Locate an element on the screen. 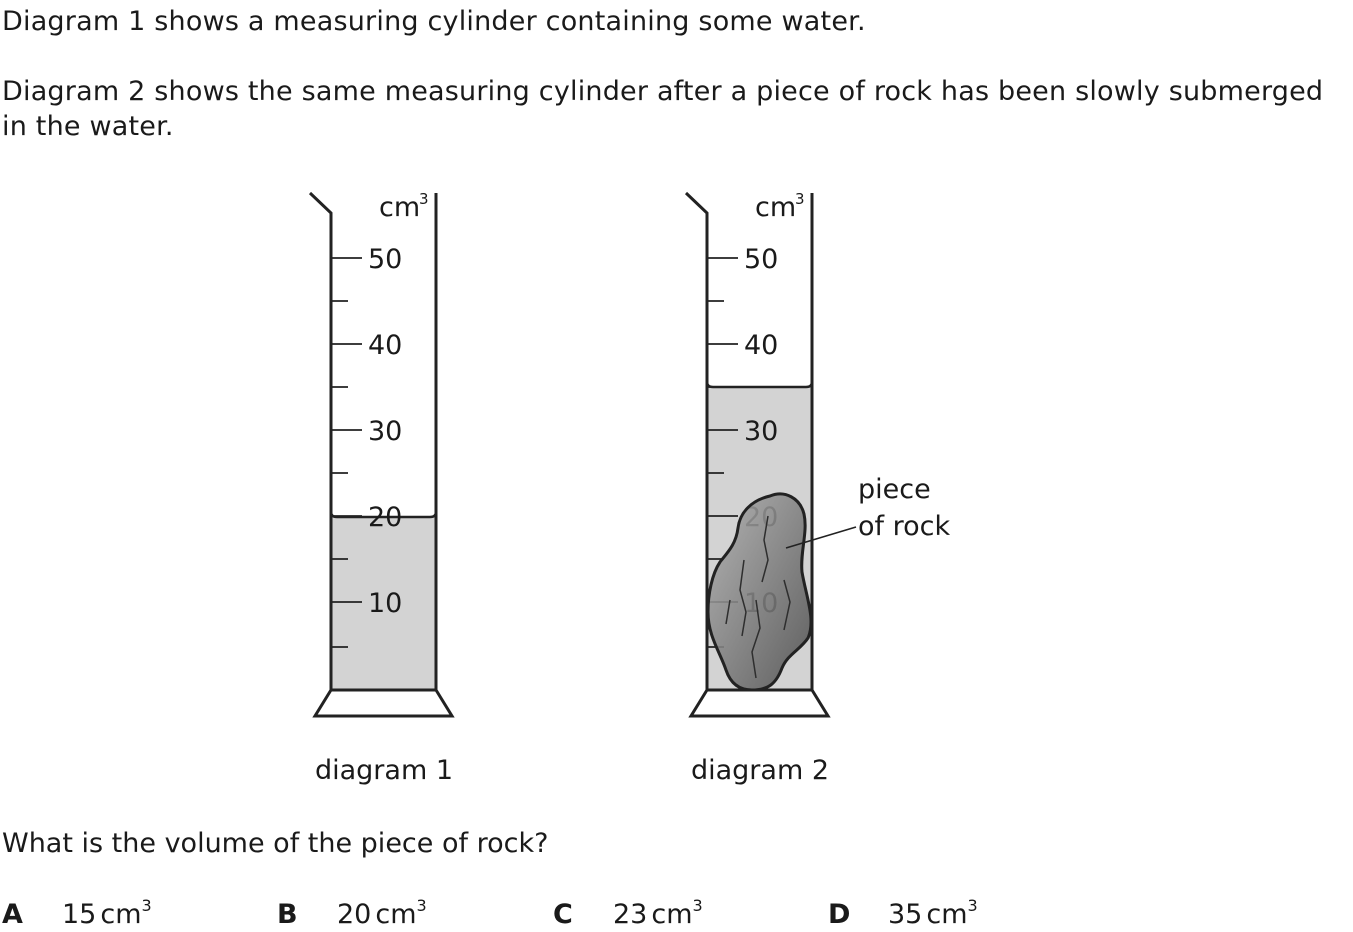 This screenshot has width=1353, height=932. option-d-value: 35 is located at coordinates (905, 914).